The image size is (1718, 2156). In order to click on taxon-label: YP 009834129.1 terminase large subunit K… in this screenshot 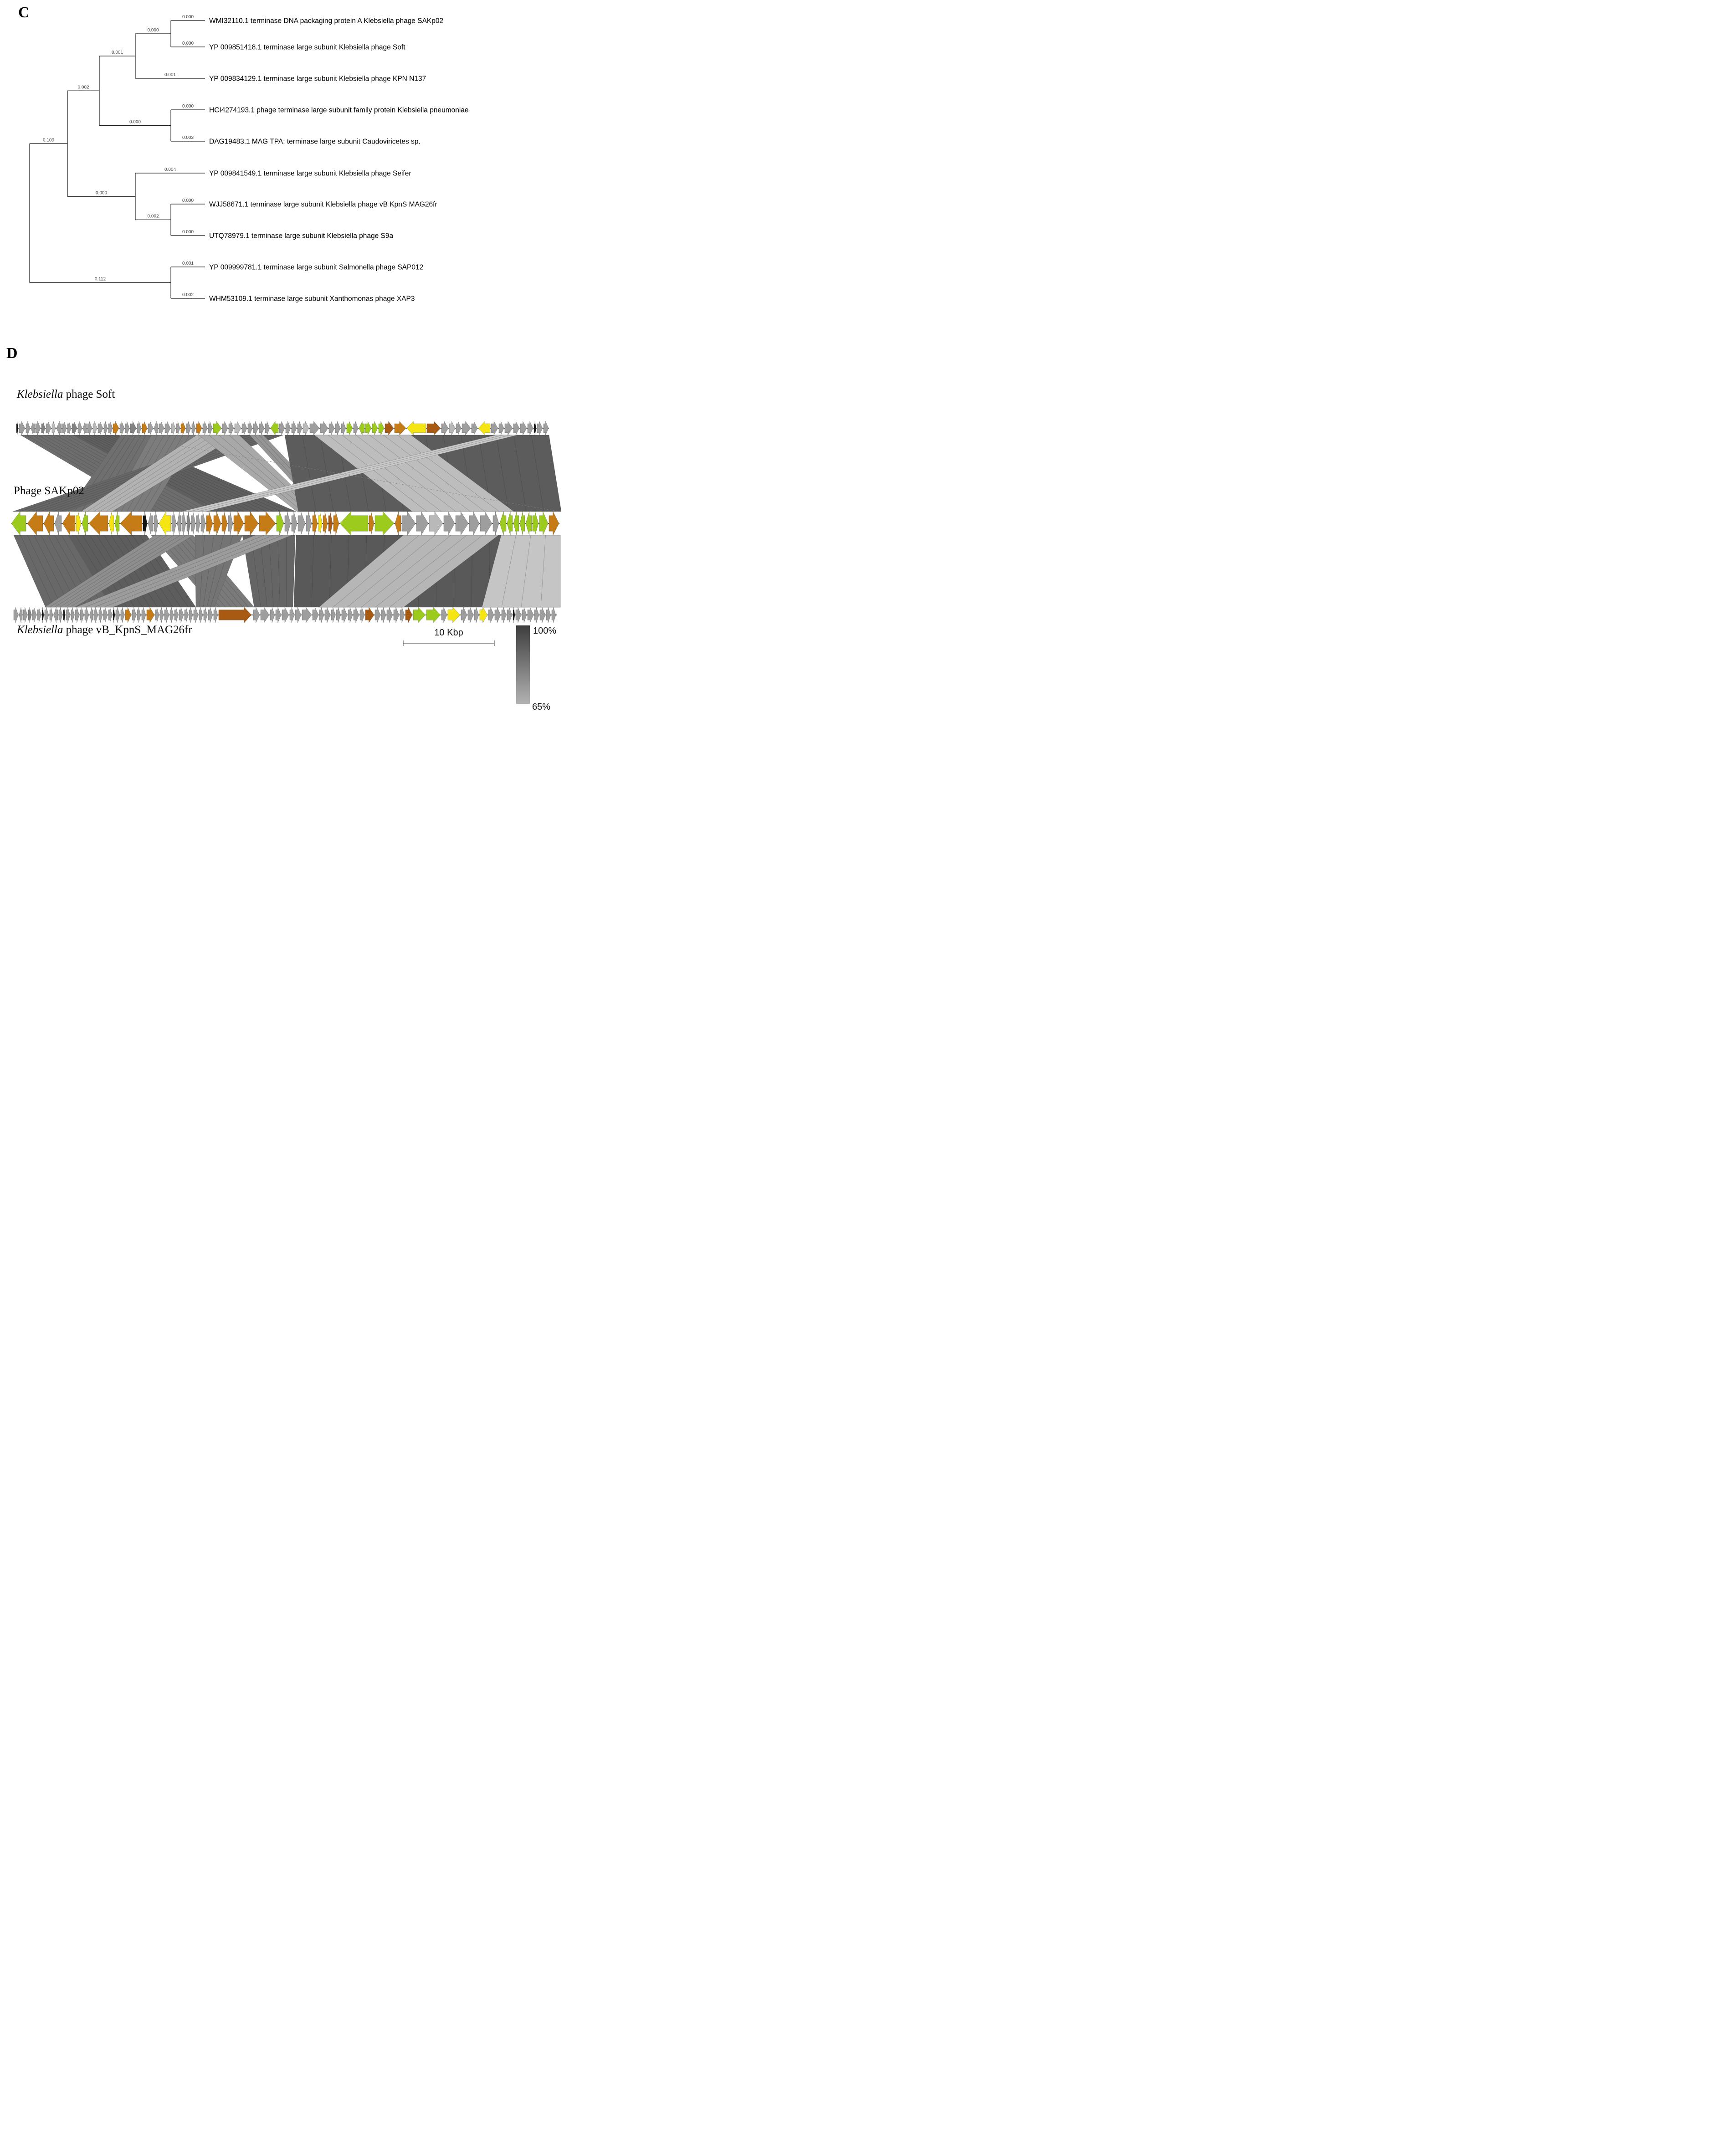, I will do `click(317, 79)`.